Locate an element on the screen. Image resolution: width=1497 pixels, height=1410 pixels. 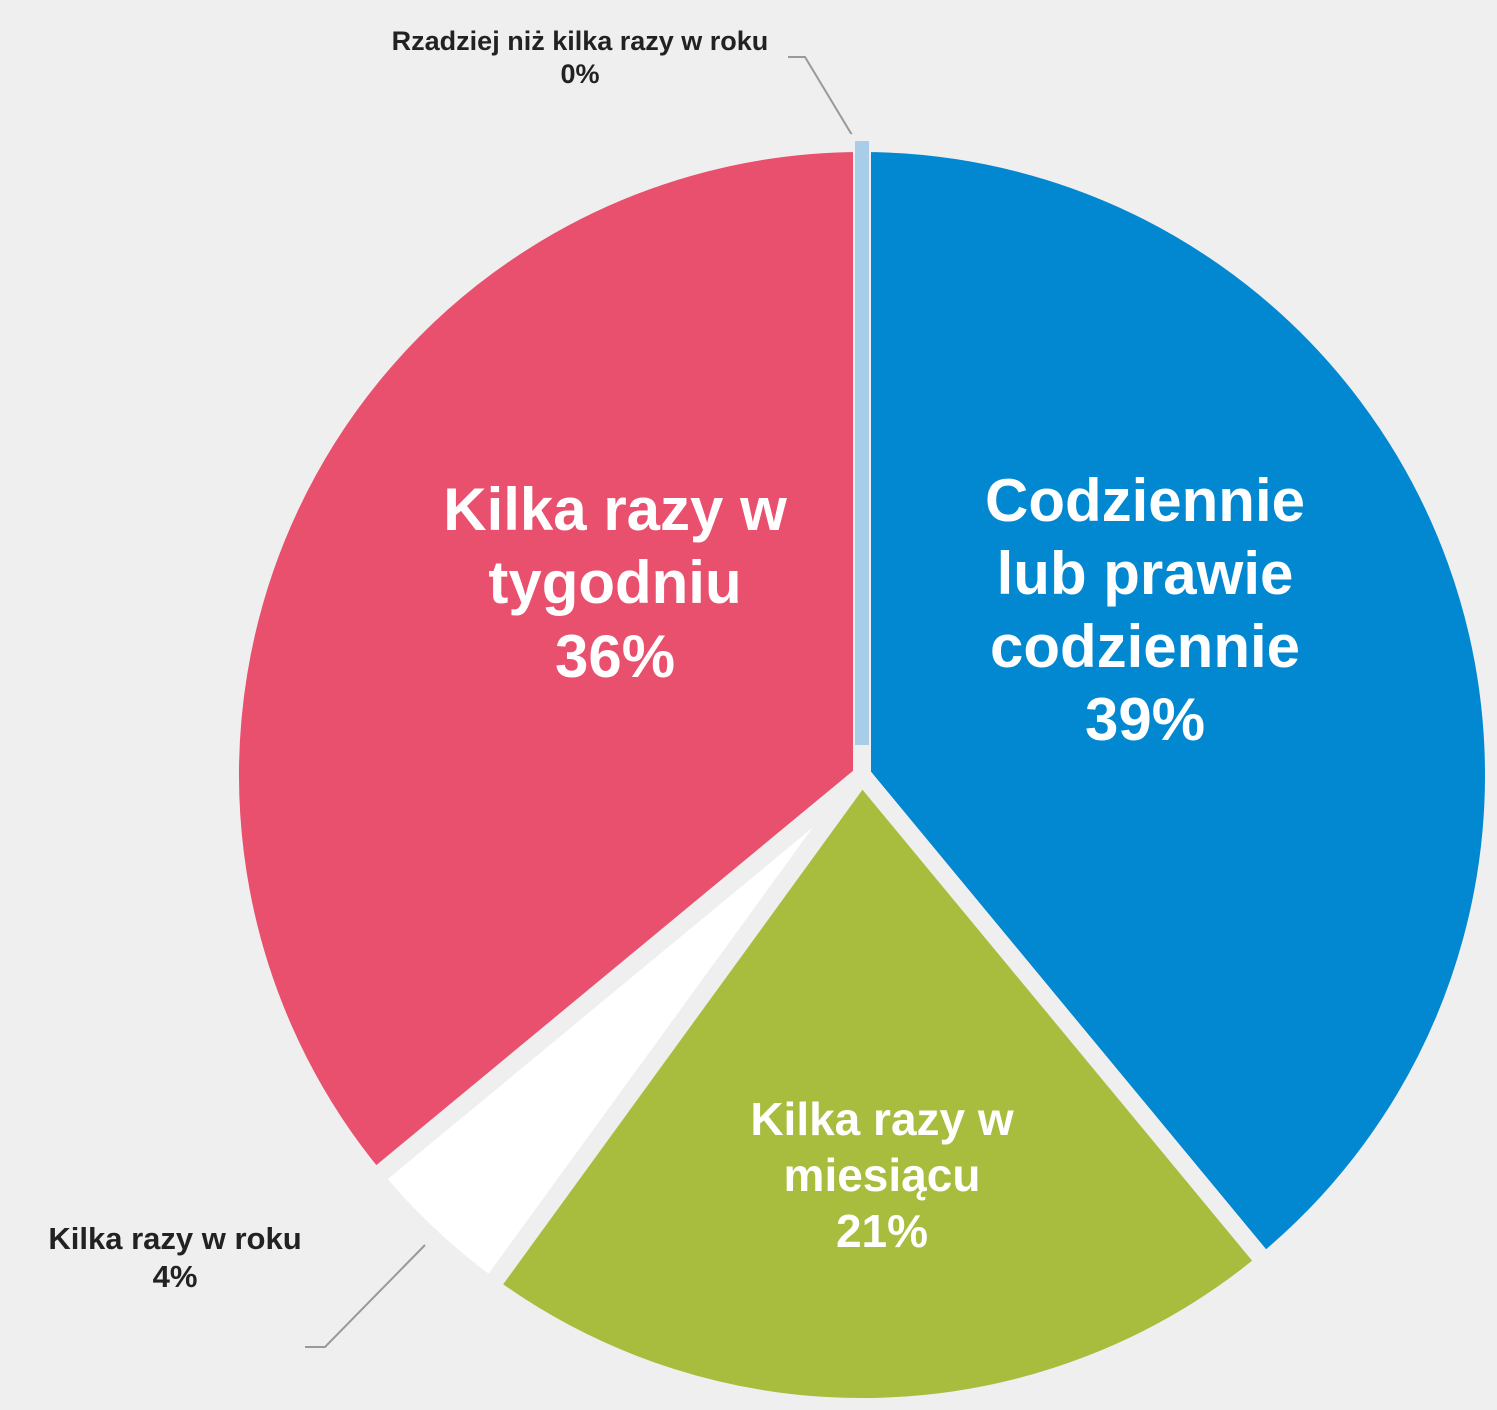
label-text: Kilka razy w roku 4% is located at coordinates (174, 1258).